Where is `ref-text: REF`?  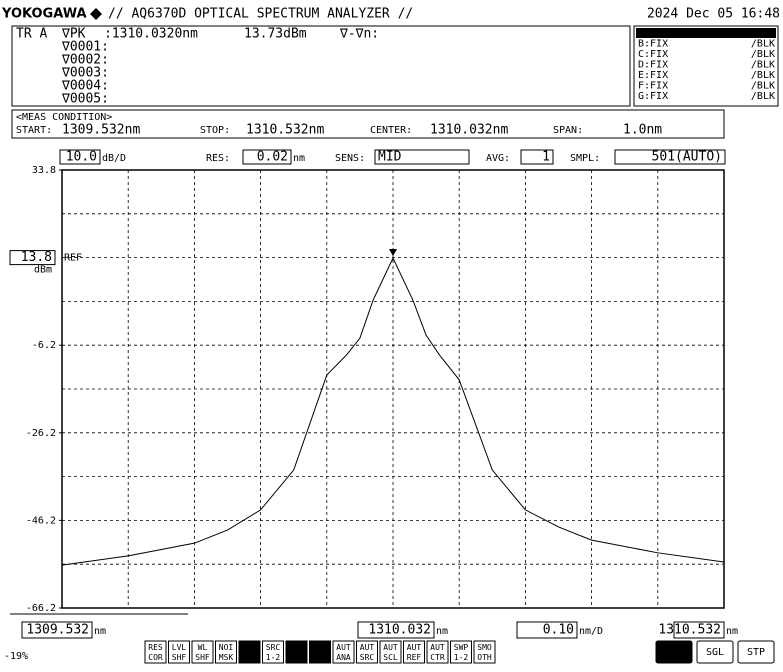 ref-text: REF is located at coordinates (73, 258).